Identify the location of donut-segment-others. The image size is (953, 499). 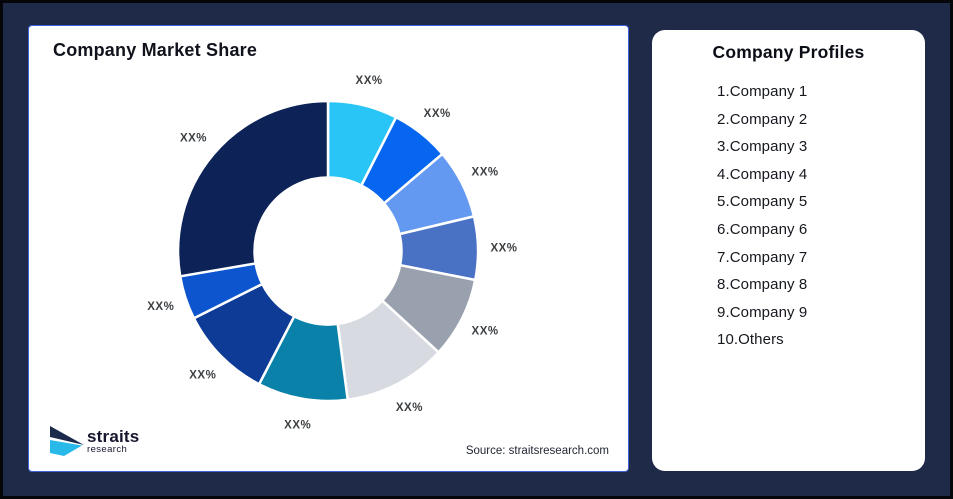
(253, 188).